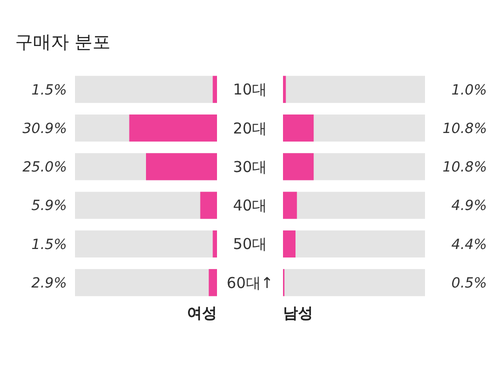  Describe the element at coordinates (49, 206) in the screenshot. I see `data-label: 5.9%` at that location.